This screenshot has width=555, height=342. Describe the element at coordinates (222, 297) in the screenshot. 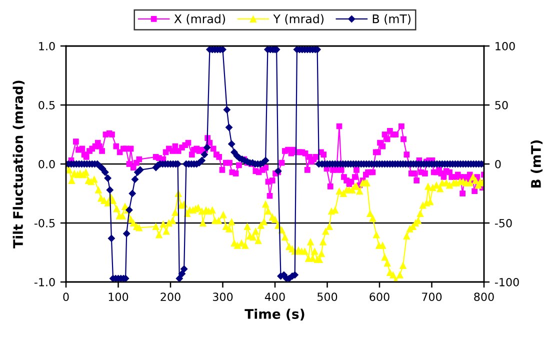

I see `x-tick-label: 300` at that location.